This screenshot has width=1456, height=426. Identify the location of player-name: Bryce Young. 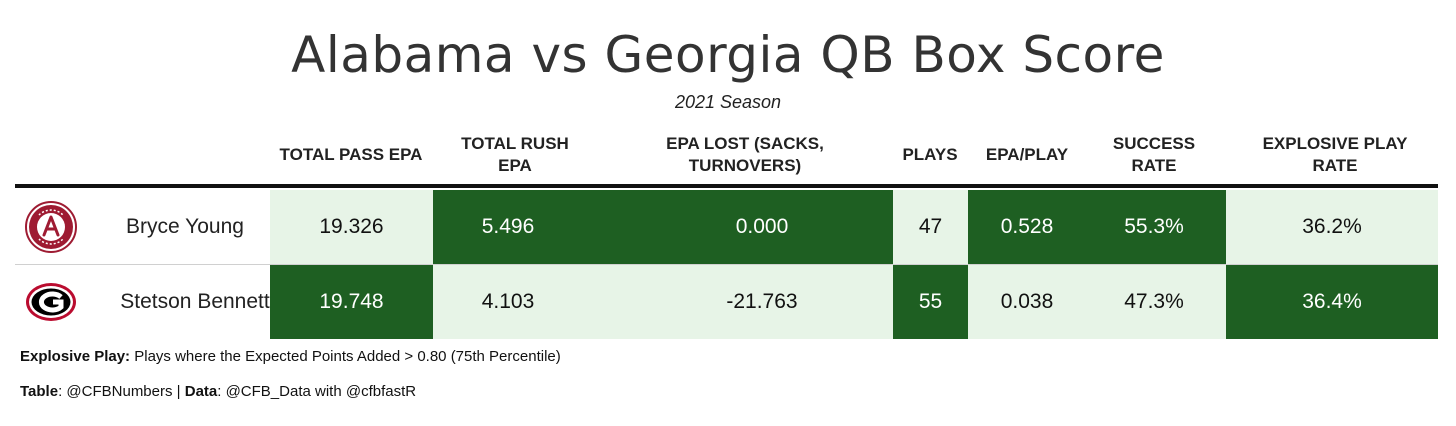
(185, 226).